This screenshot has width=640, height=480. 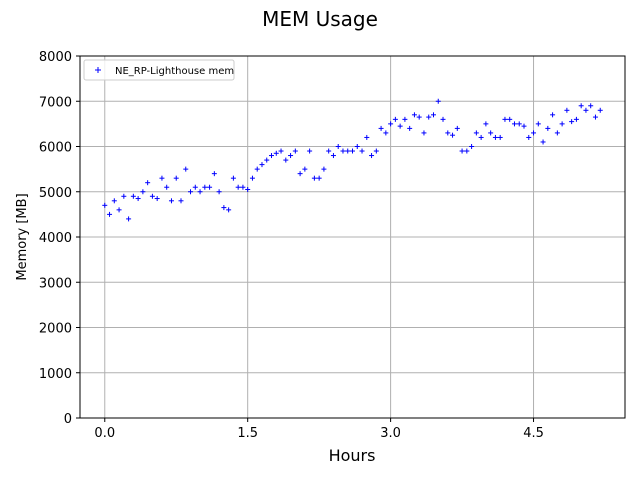 I want to click on y-tick-label: 8000, so click(x=55, y=57).